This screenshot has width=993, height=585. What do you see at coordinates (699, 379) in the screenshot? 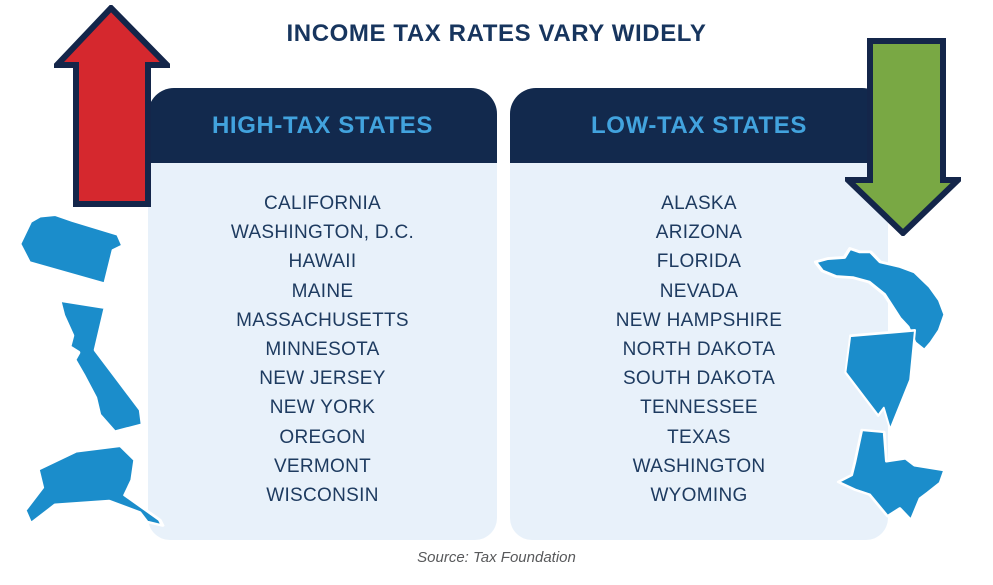
I see `state-list-item: SOUTH DAKOTA` at bounding box center [699, 379].